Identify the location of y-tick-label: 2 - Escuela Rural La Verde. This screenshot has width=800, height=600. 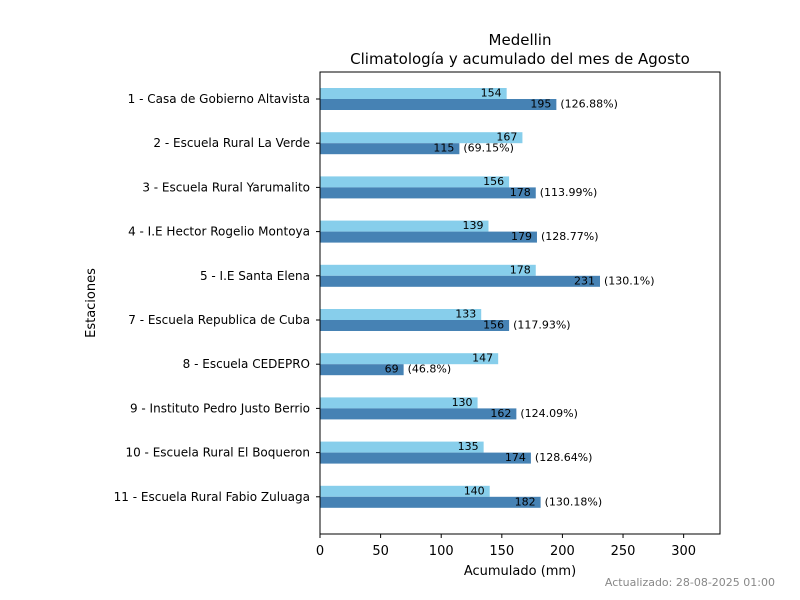
(231, 143).